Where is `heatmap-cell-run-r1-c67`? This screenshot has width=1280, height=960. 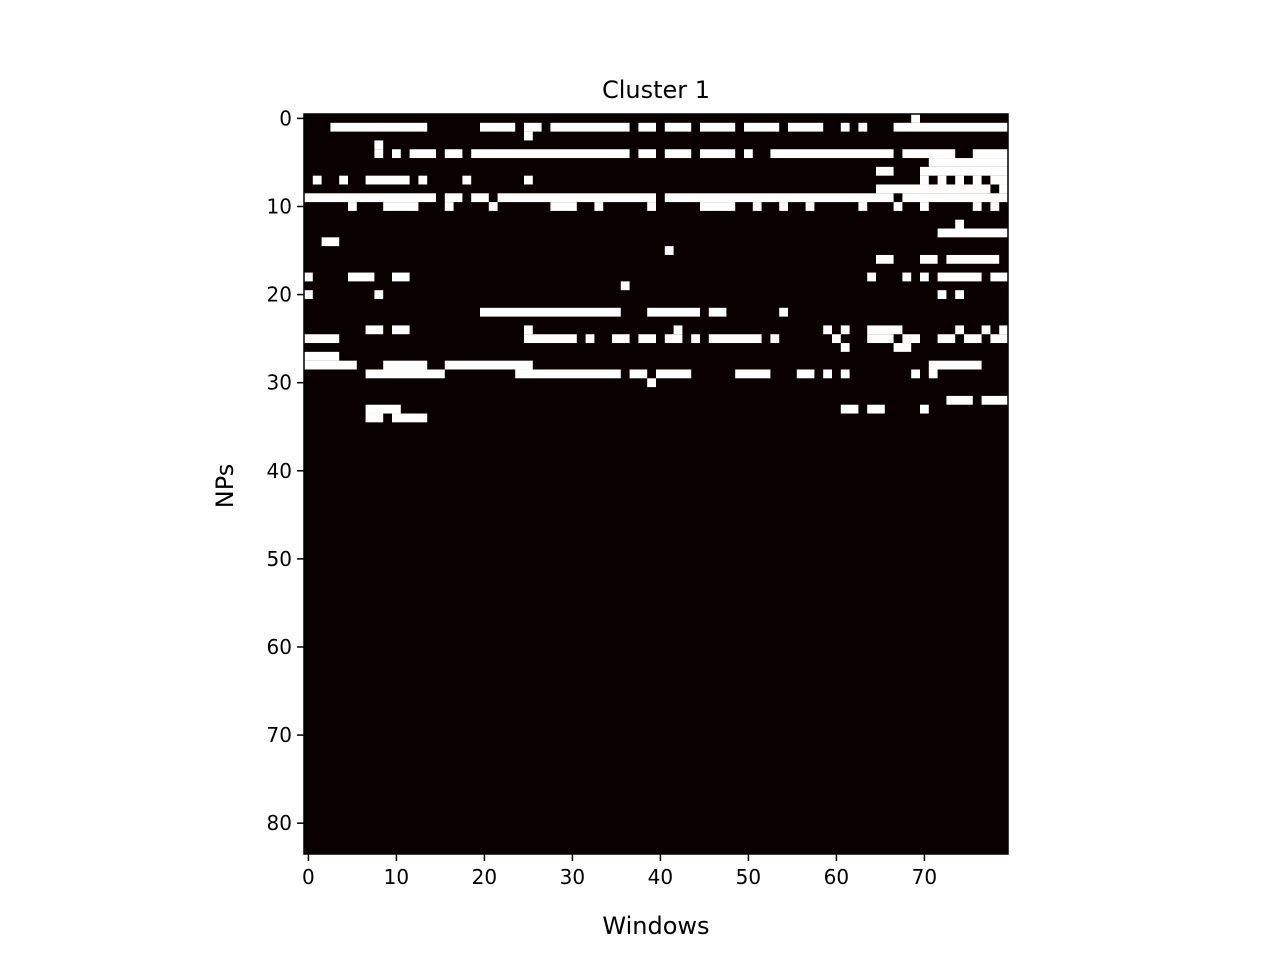 heatmap-cell-run-r1-c67 is located at coordinates (950, 127).